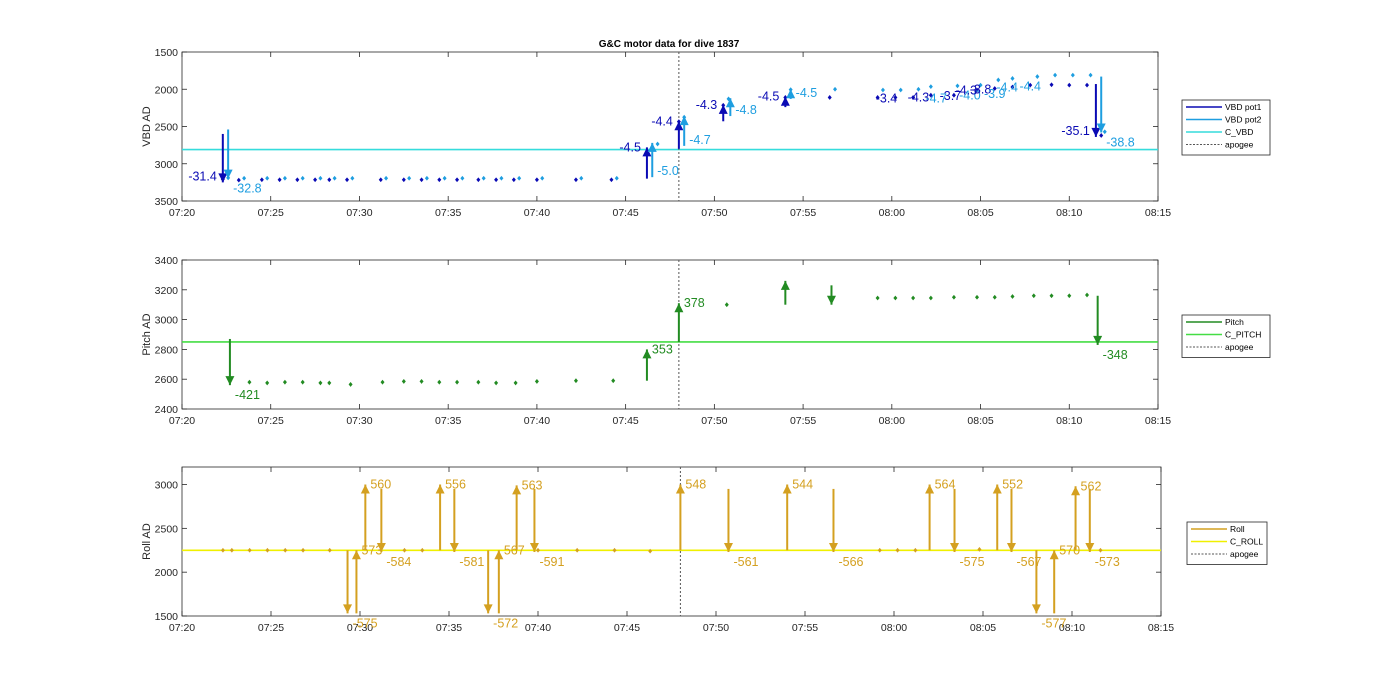  I want to click on data-label: -348, so click(1115, 355).